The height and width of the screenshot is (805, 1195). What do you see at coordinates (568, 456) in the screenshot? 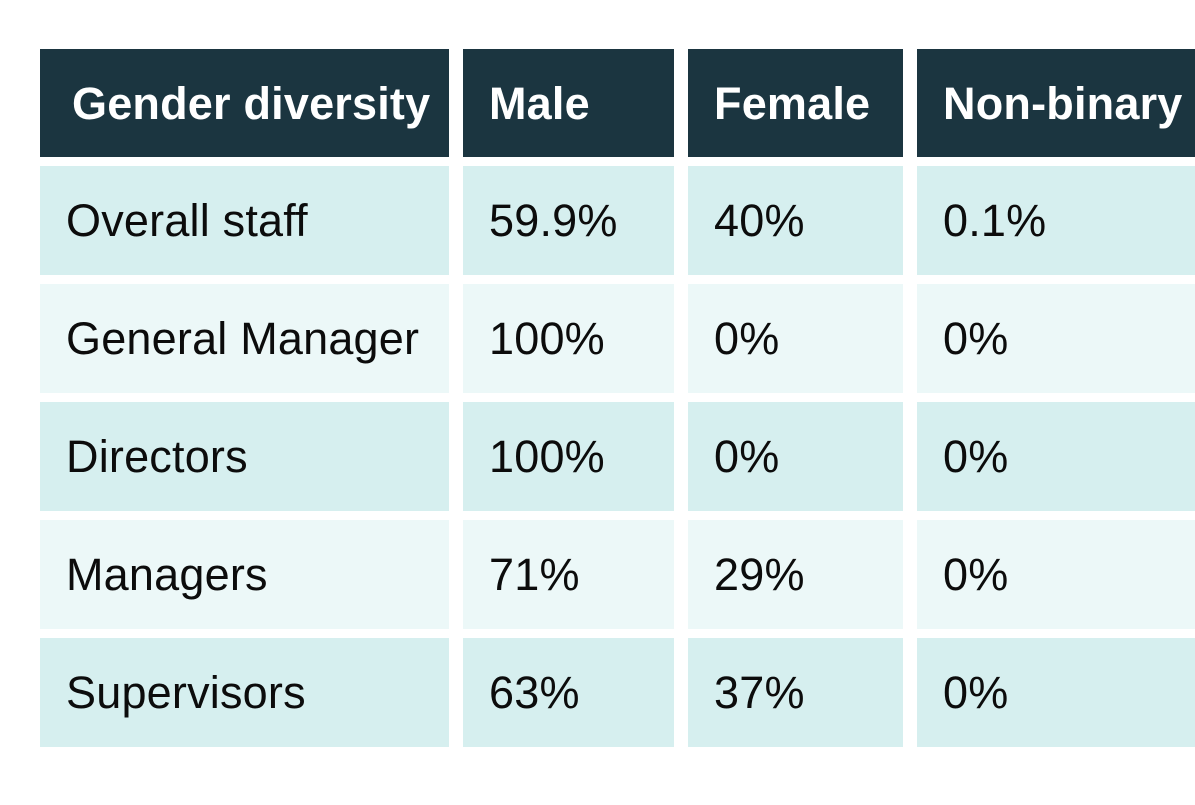
I see `cell-directors-male: 100%` at bounding box center [568, 456].